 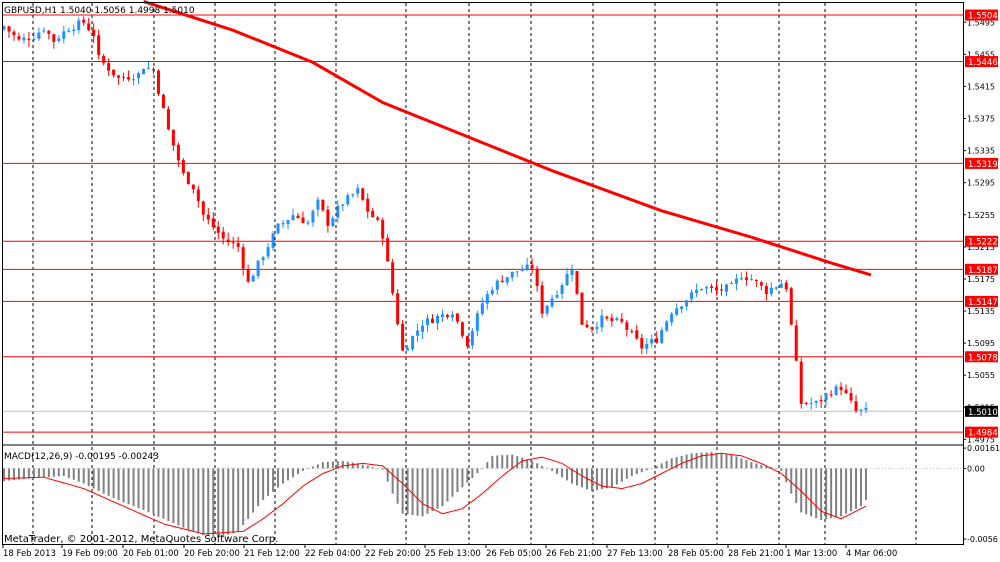 What do you see at coordinates (90, 554) in the screenshot?
I see `time-tick-label: 19 Feb 09:00` at bounding box center [90, 554].